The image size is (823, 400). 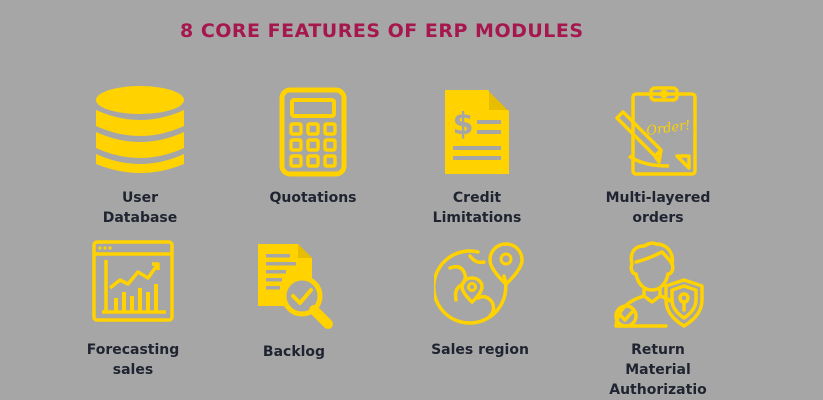 I want to click on svg-text: Order!, so click(x=669, y=128).